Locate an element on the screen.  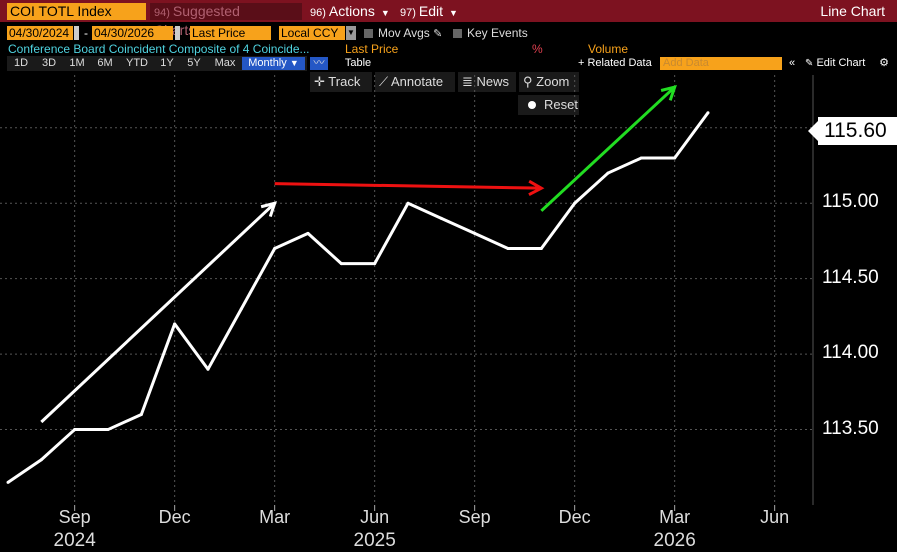
track-button: ✛ Track is located at coordinates (341, 82).